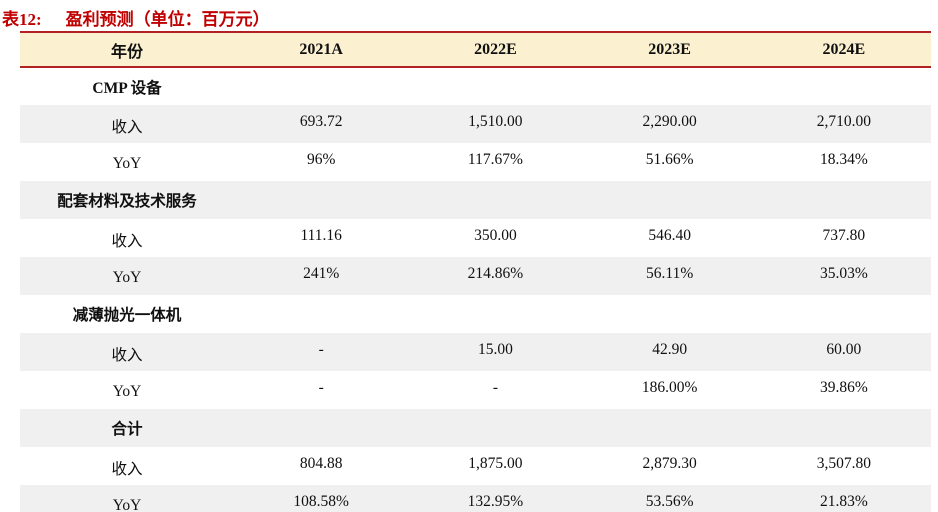 This screenshot has width=938, height=512. I want to click on col-header-2024e: 2024E, so click(844, 49).